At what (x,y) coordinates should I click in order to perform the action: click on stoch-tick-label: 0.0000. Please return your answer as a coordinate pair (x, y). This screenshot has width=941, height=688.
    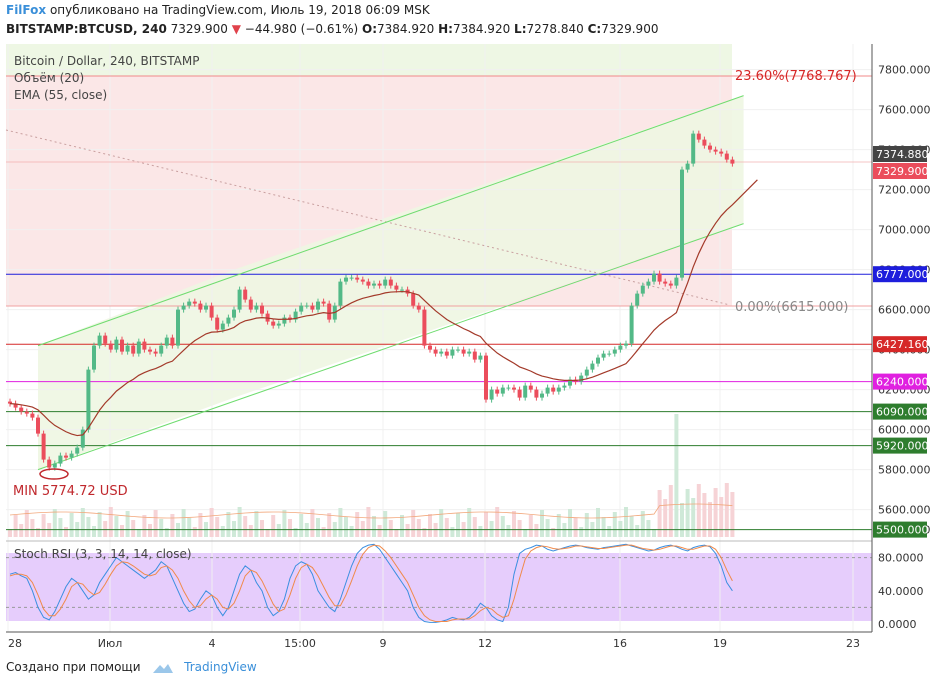
    Looking at the image, I should click on (897, 624).